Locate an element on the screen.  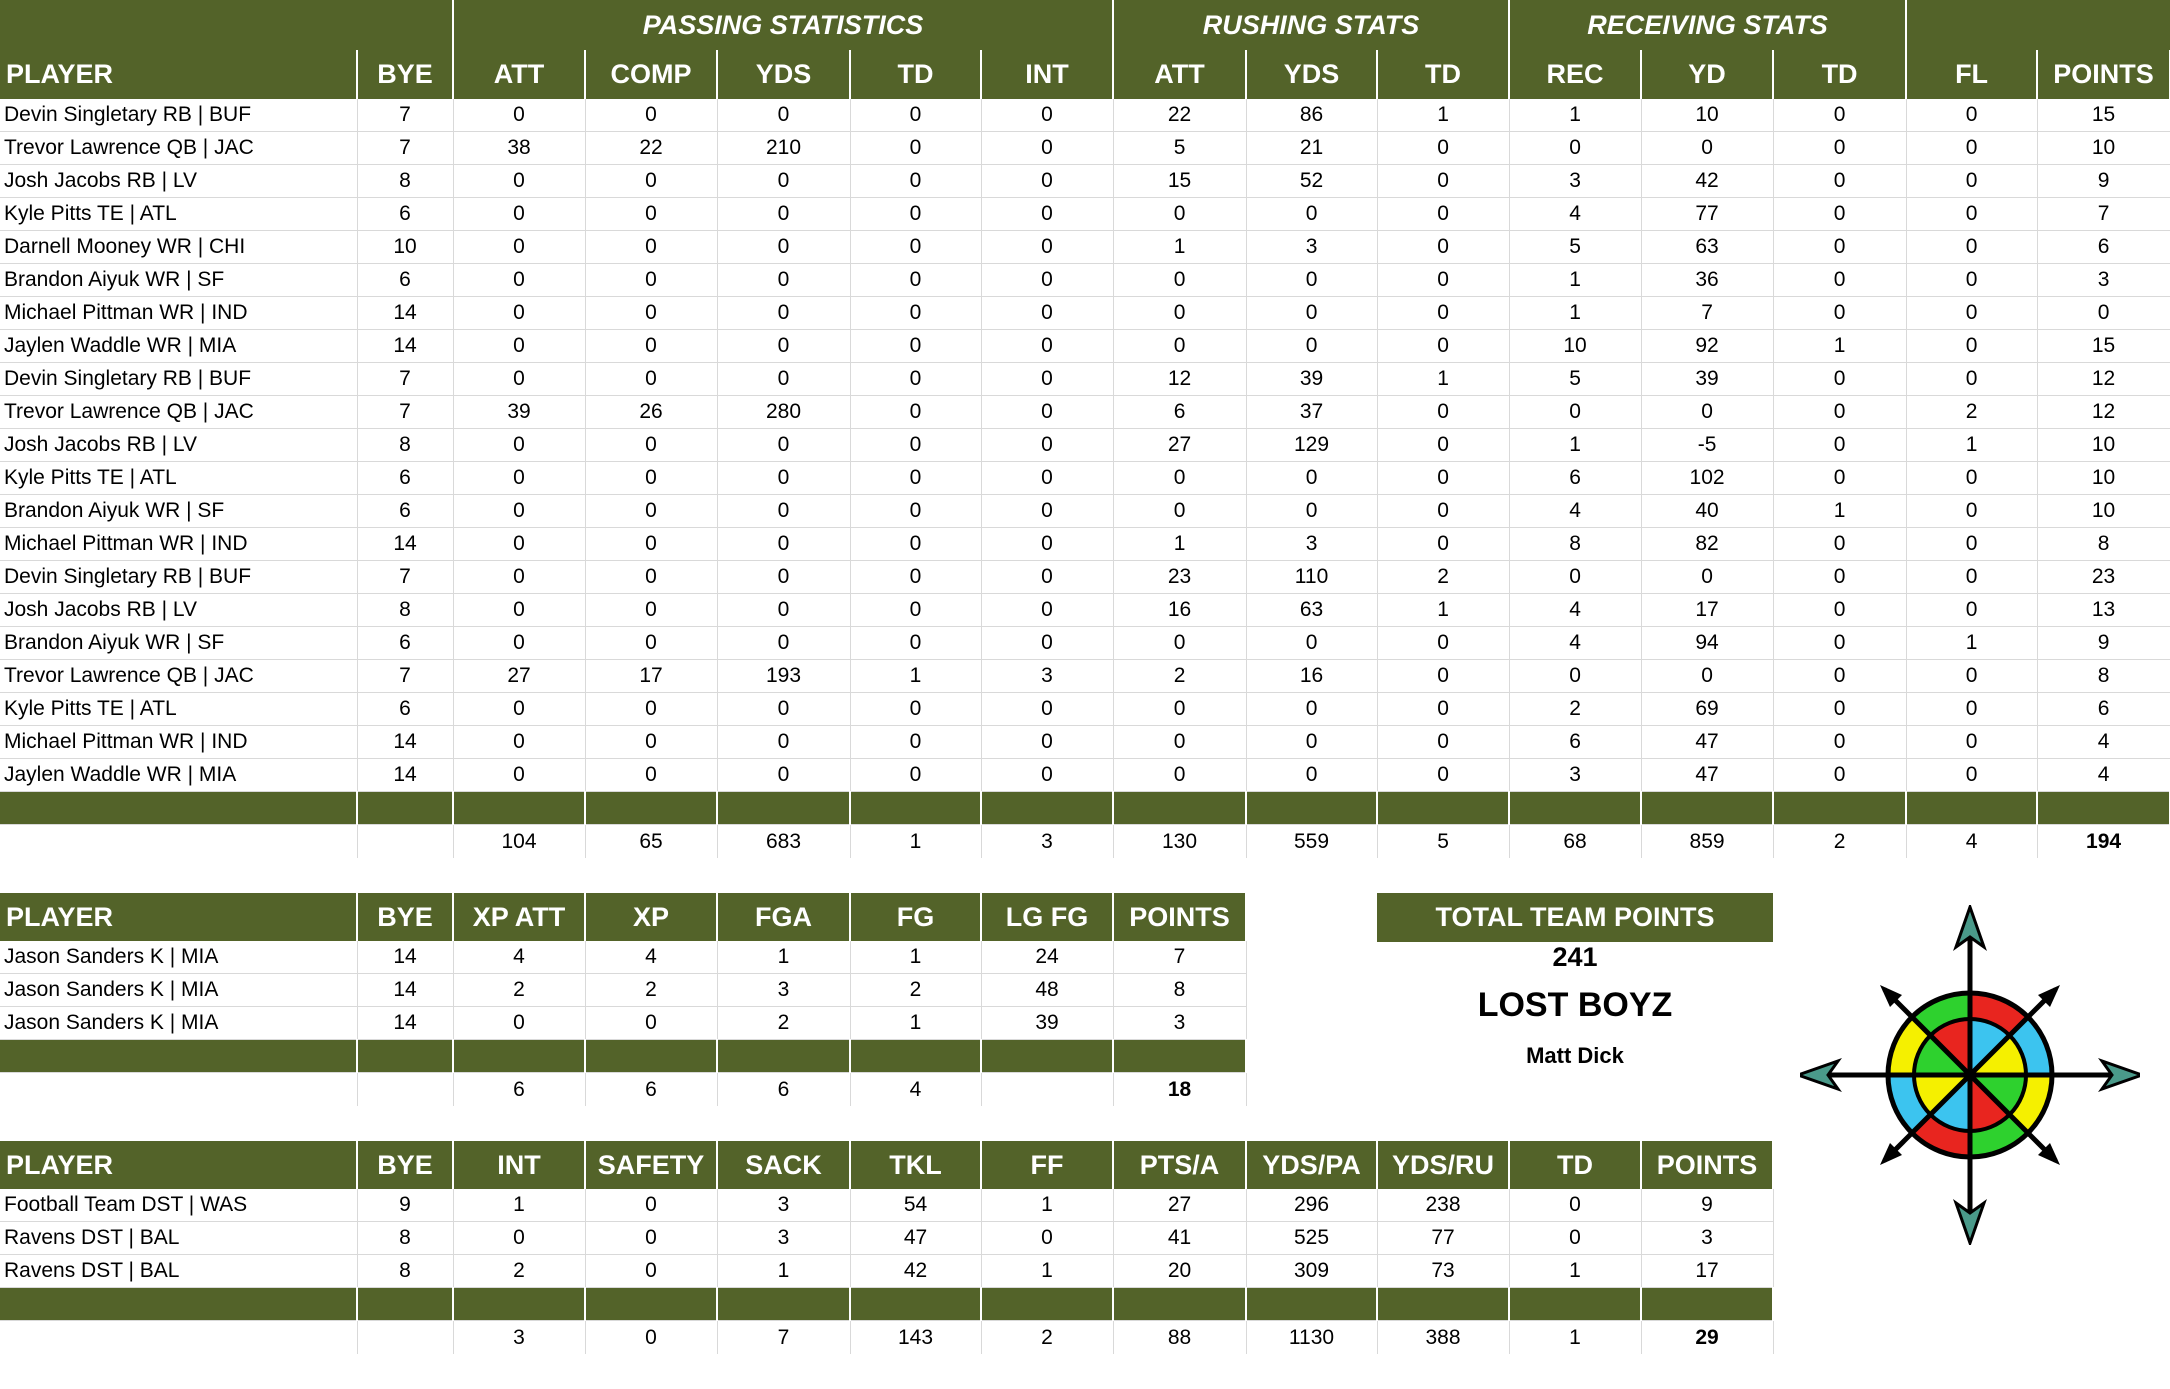
stat-cell: 10 is located at coordinates (2103, 148).